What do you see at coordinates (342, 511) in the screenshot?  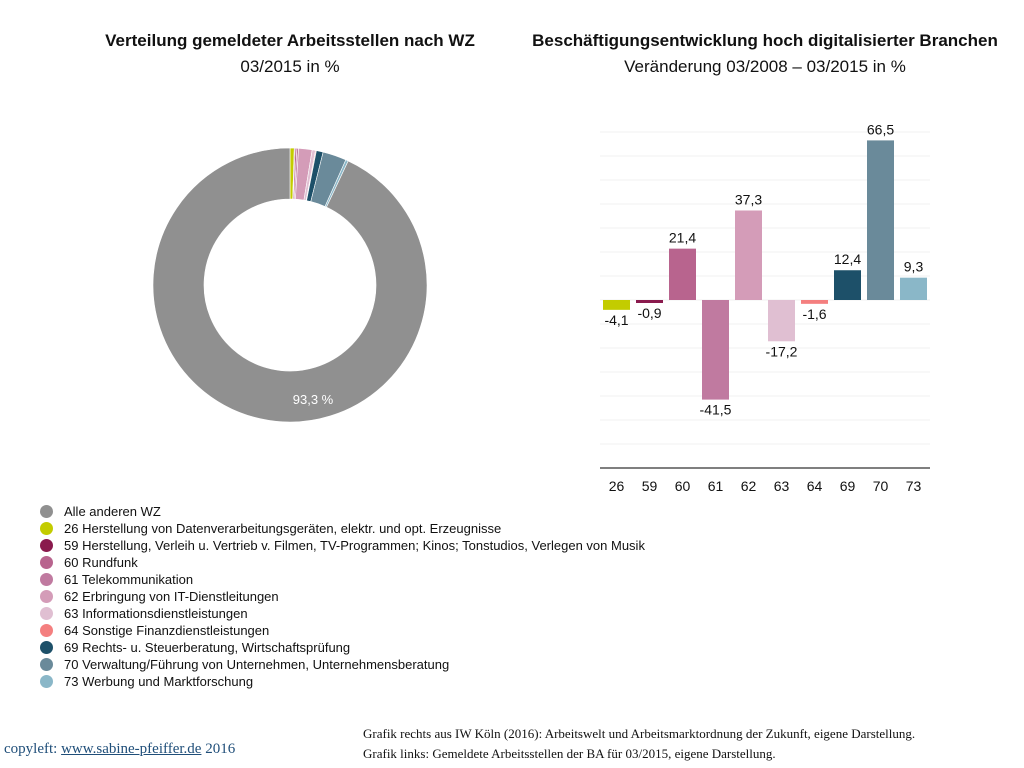 I see `legend-item: Alle anderen WZ` at bounding box center [342, 511].